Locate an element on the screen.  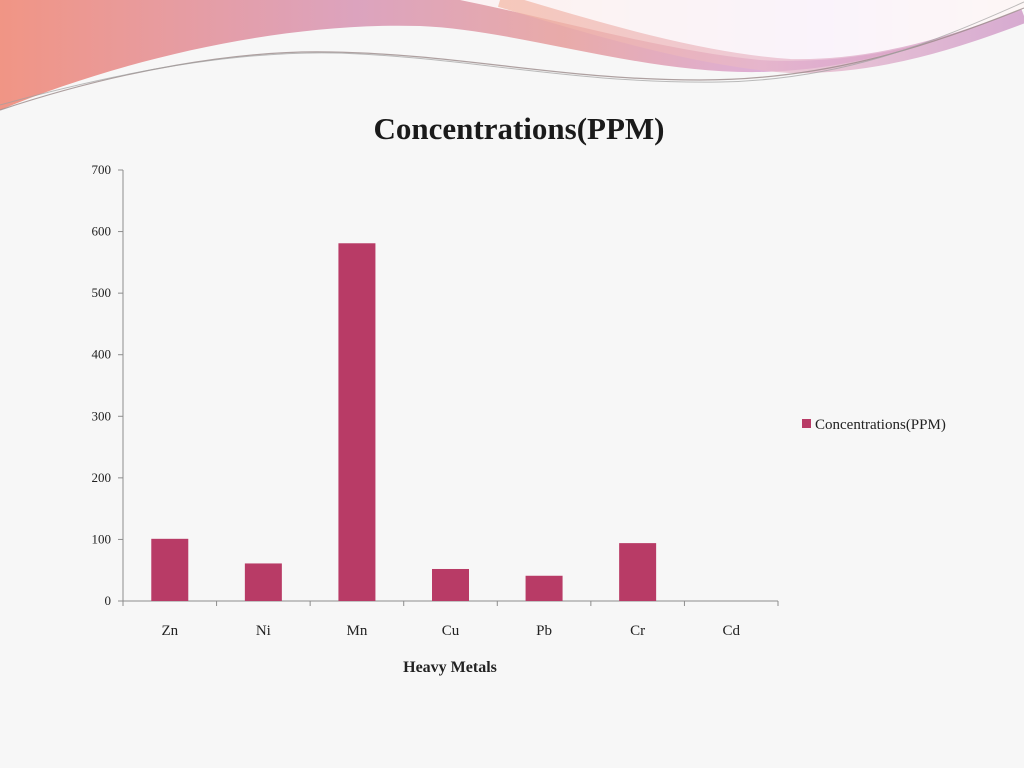
y-tick-label: 0 is located at coordinates (108, 600).